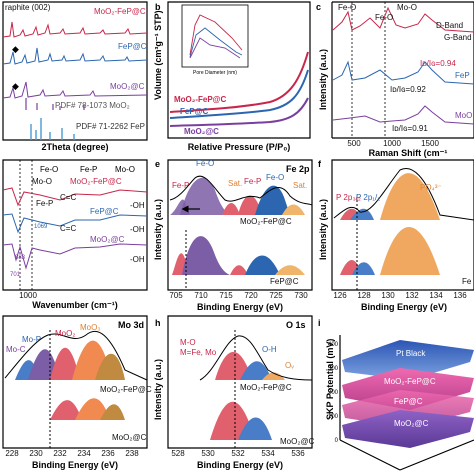  I want to click on tick: 136, so click(460, 295).